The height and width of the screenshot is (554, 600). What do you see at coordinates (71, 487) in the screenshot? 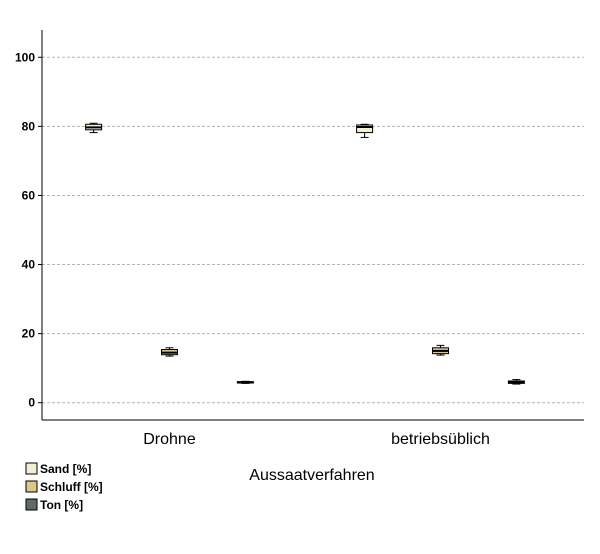
I see `legend-label: Schluff [%]` at bounding box center [71, 487].